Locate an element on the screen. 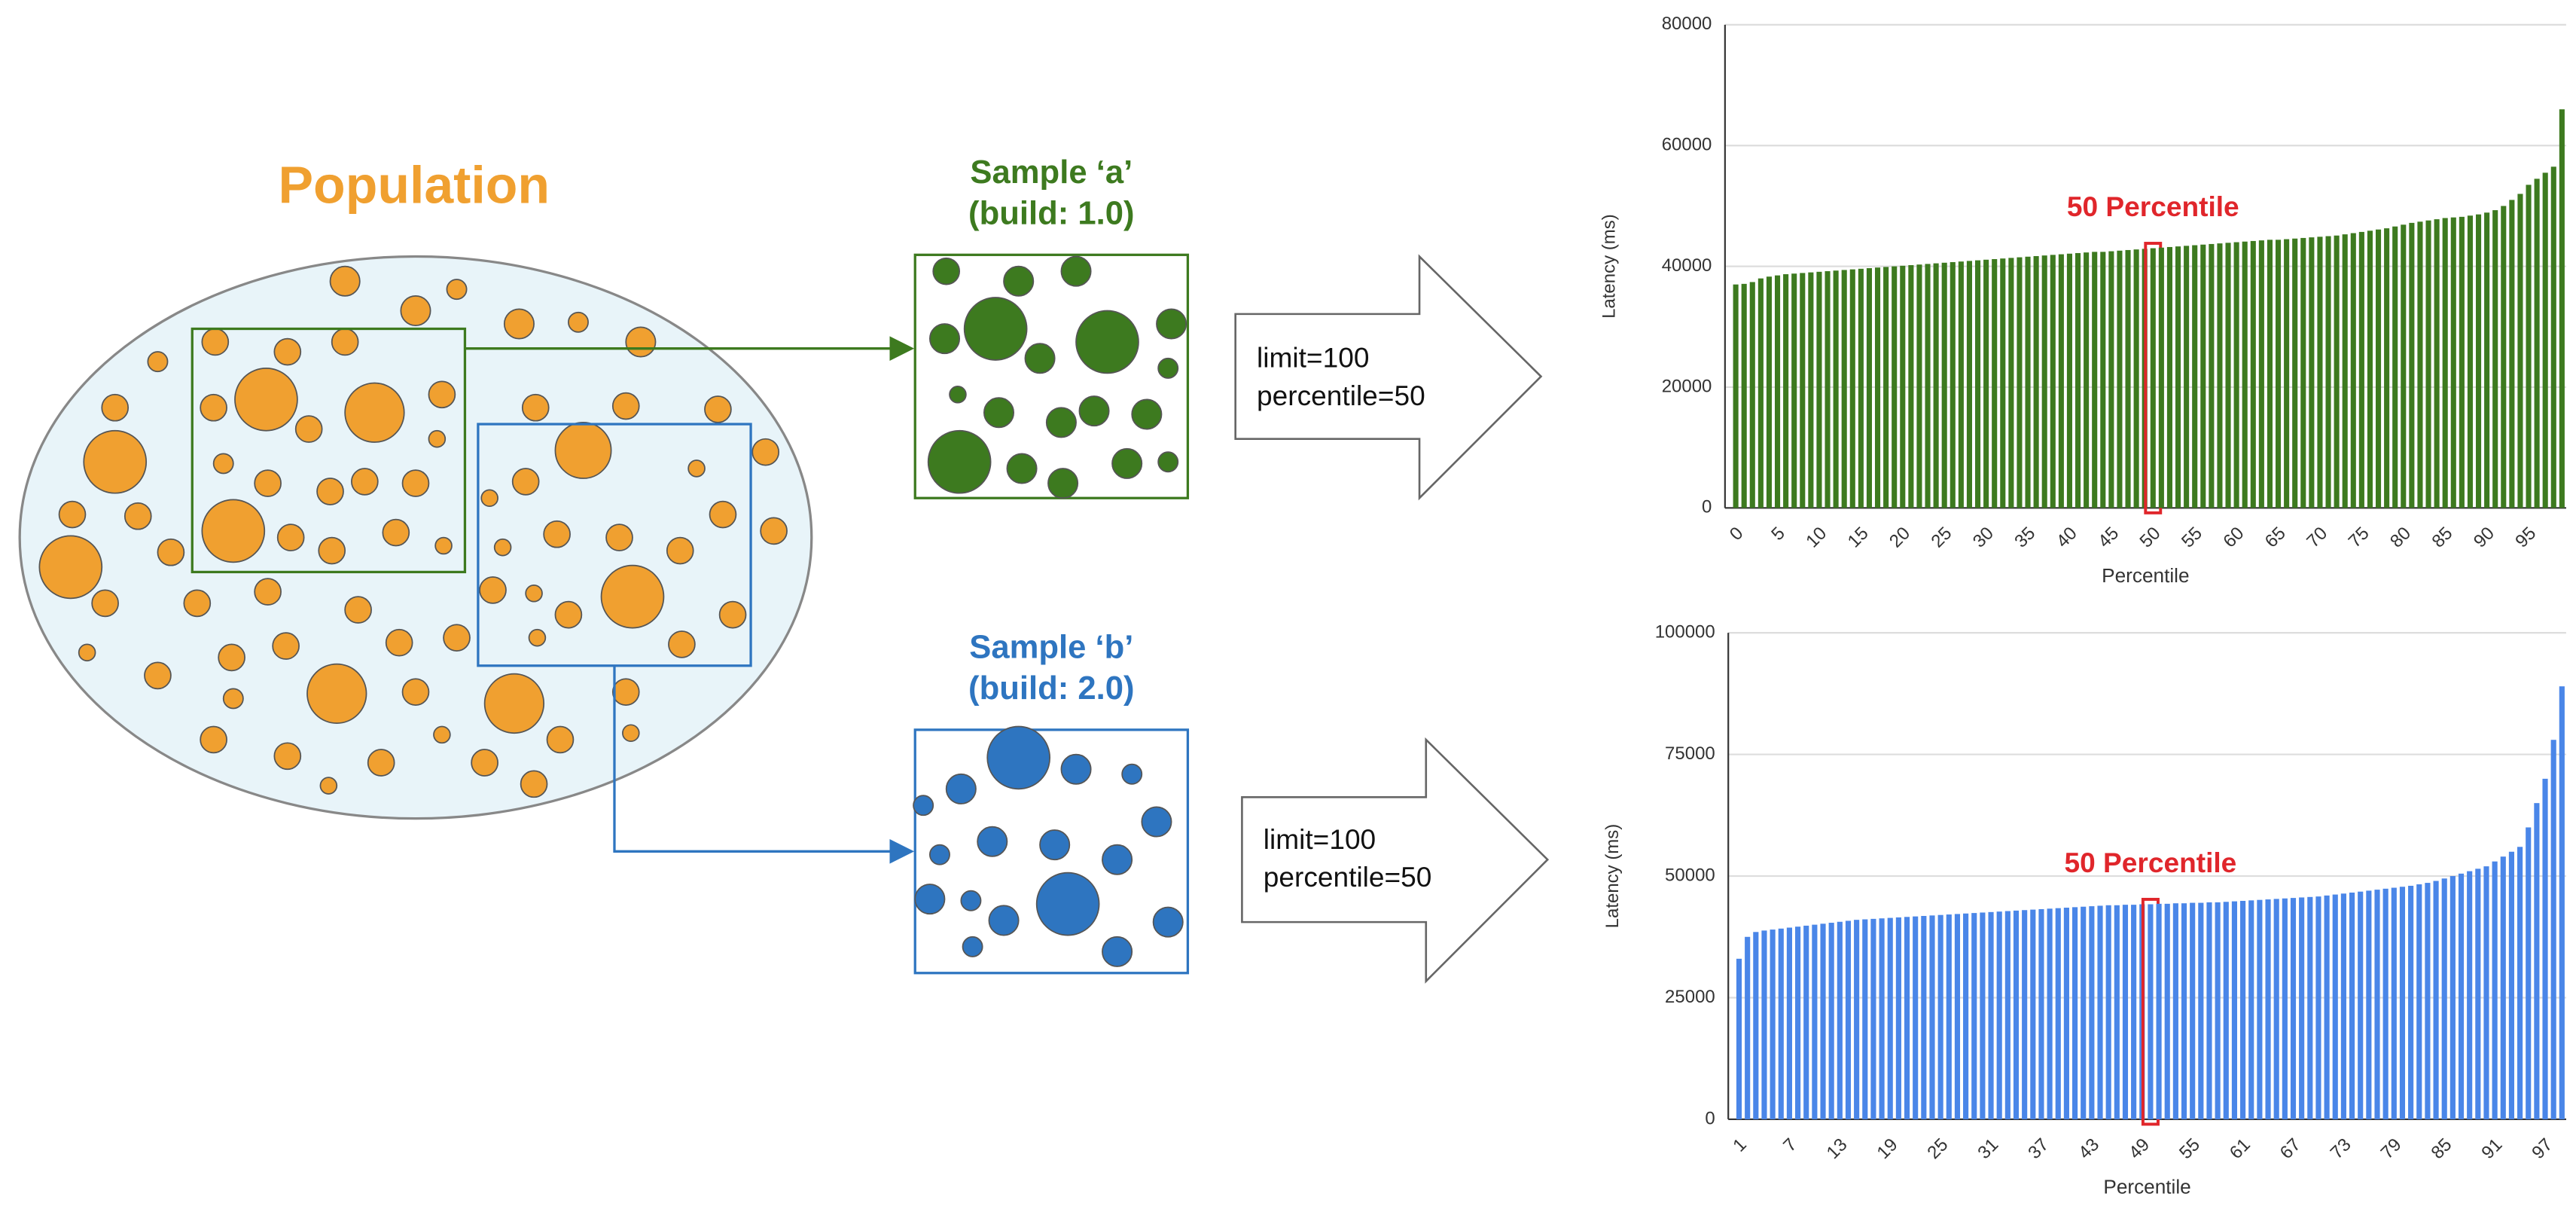  y-tick-label: 100000 is located at coordinates (1685, 631).